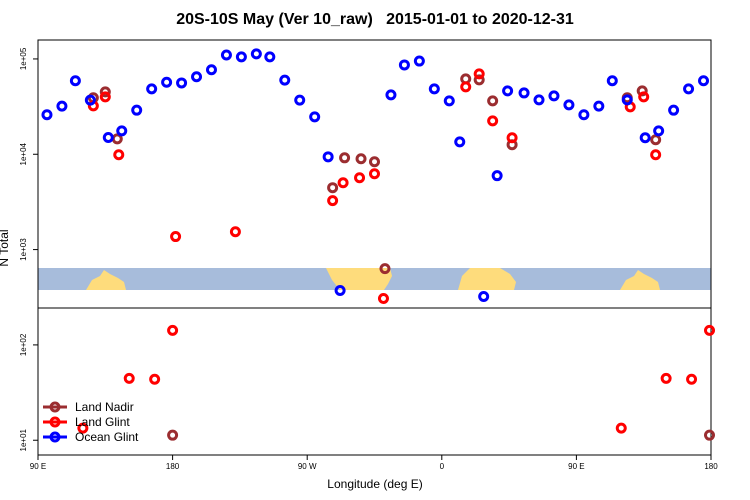 The height and width of the screenshot is (500, 750). I want to click on legend-label: Land Glint, so click(102, 422).